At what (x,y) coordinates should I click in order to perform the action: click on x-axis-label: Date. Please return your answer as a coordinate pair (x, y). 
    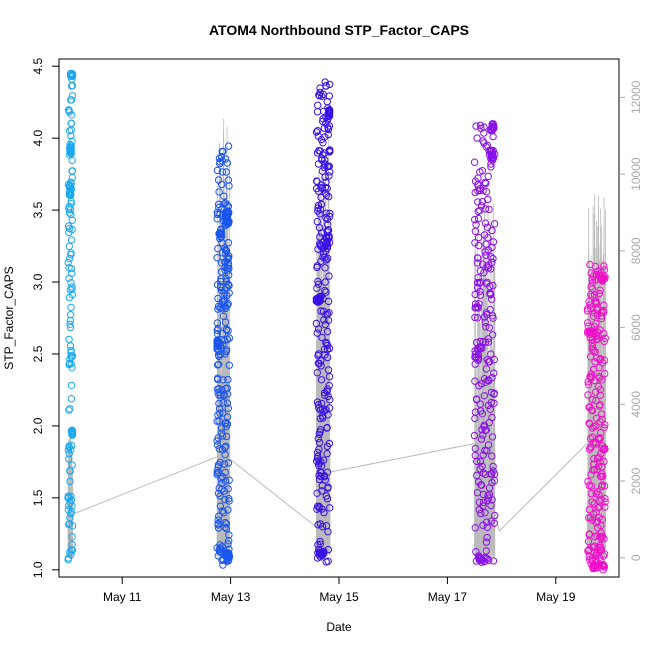
    Looking at the image, I should click on (339, 627).